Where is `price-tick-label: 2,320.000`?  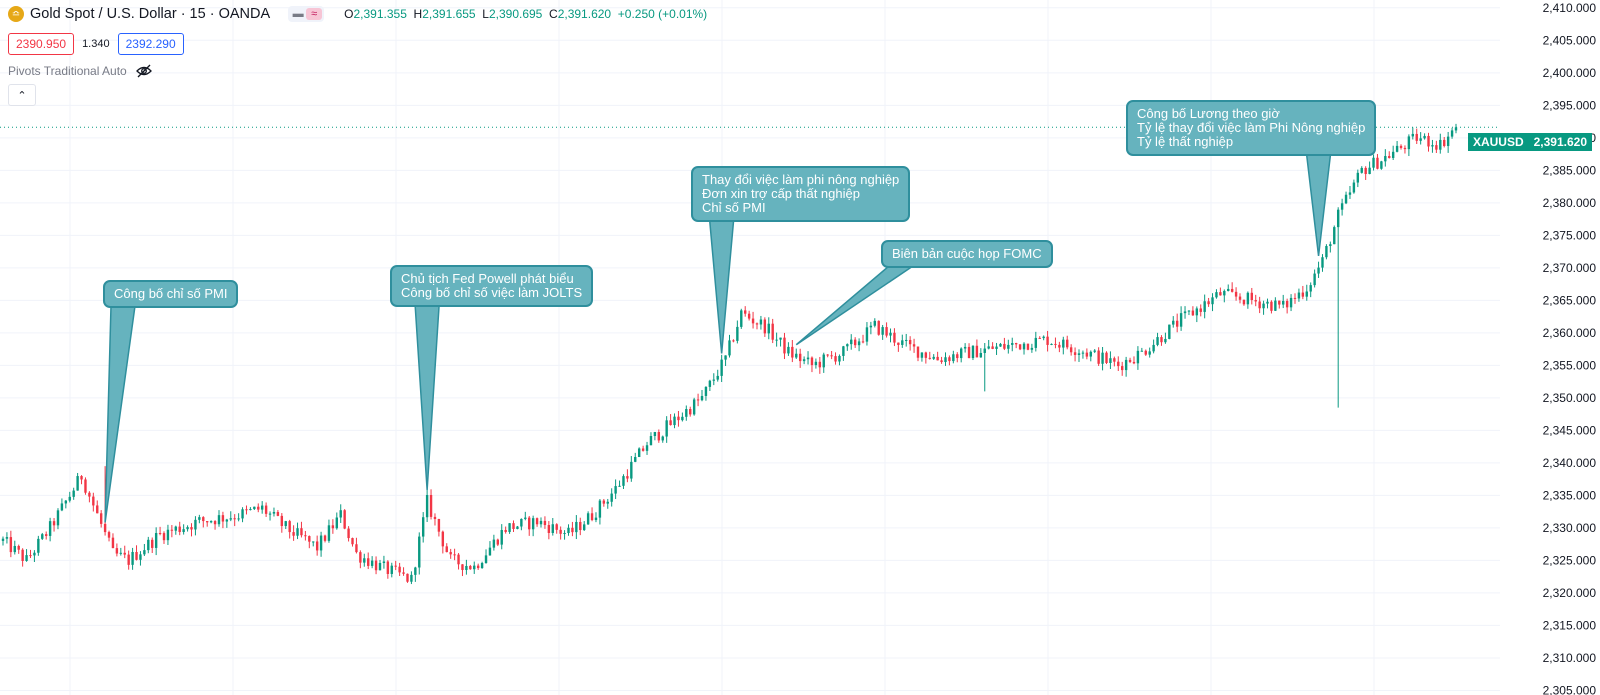 price-tick-label: 2,320.000 is located at coordinates (1570, 593).